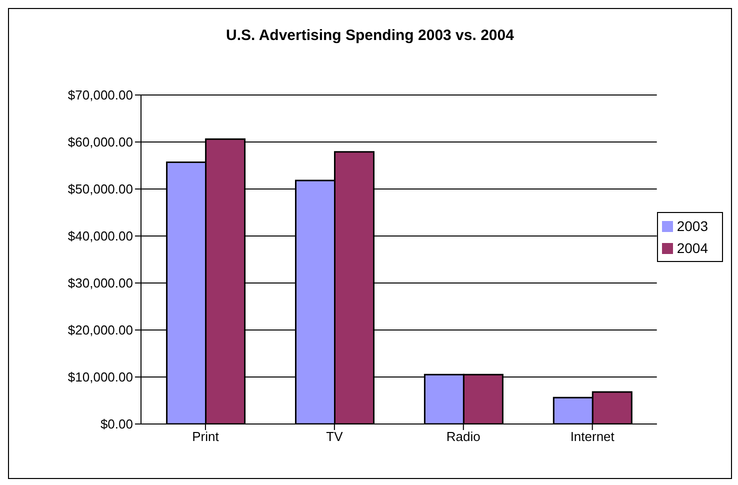 The width and height of the screenshot is (738, 485). Describe the element at coordinates (100, 236) in the screenshot. I see `y-tick-label: $40,000.00` at that location.